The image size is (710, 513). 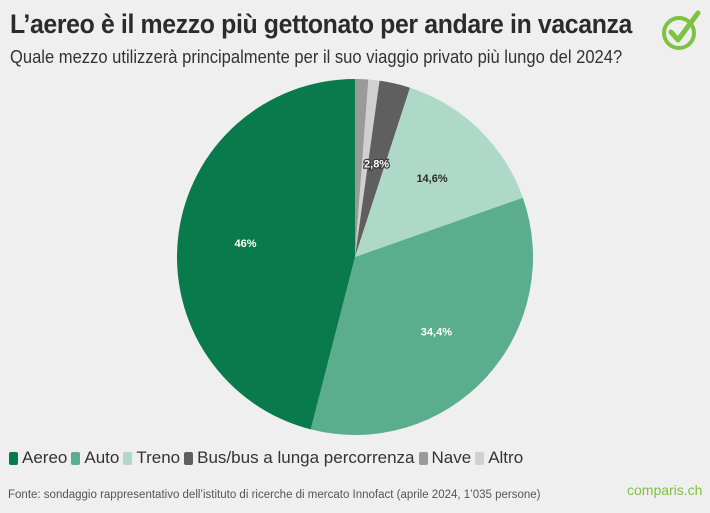 What do you see at coordinates (681, 30) in the screenshot?
I see `checkmark-circle-icon` at bounding box center [681, 30].